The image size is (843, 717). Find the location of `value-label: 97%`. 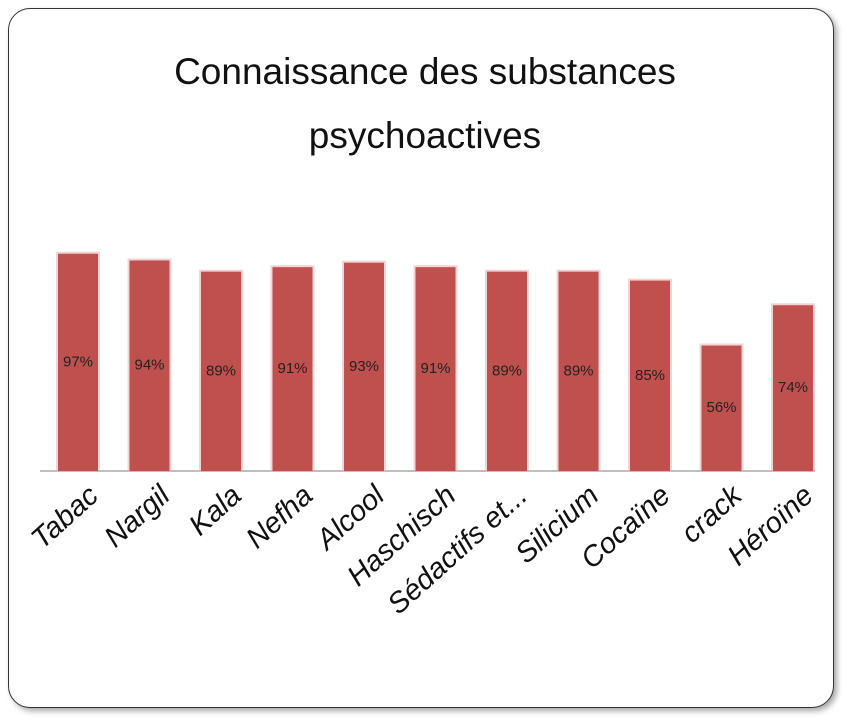

value-label: 97% is located at coordinates (78, 361).